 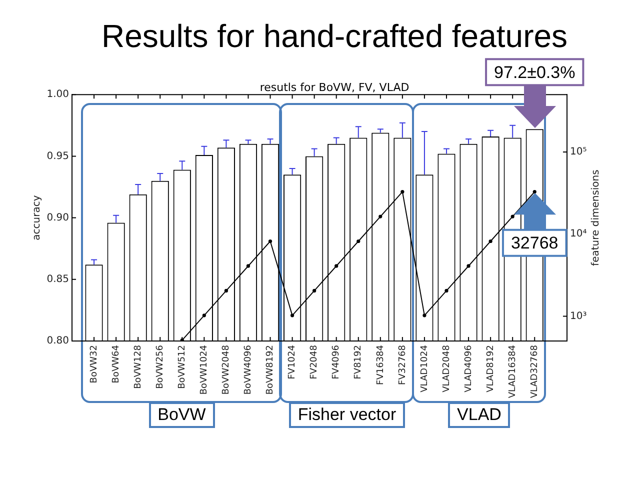 What do you see at coordinates (596, 218) in the screenshot?
I see `y2-axis-title: feature dimensions` at bounding box center [596, 218].